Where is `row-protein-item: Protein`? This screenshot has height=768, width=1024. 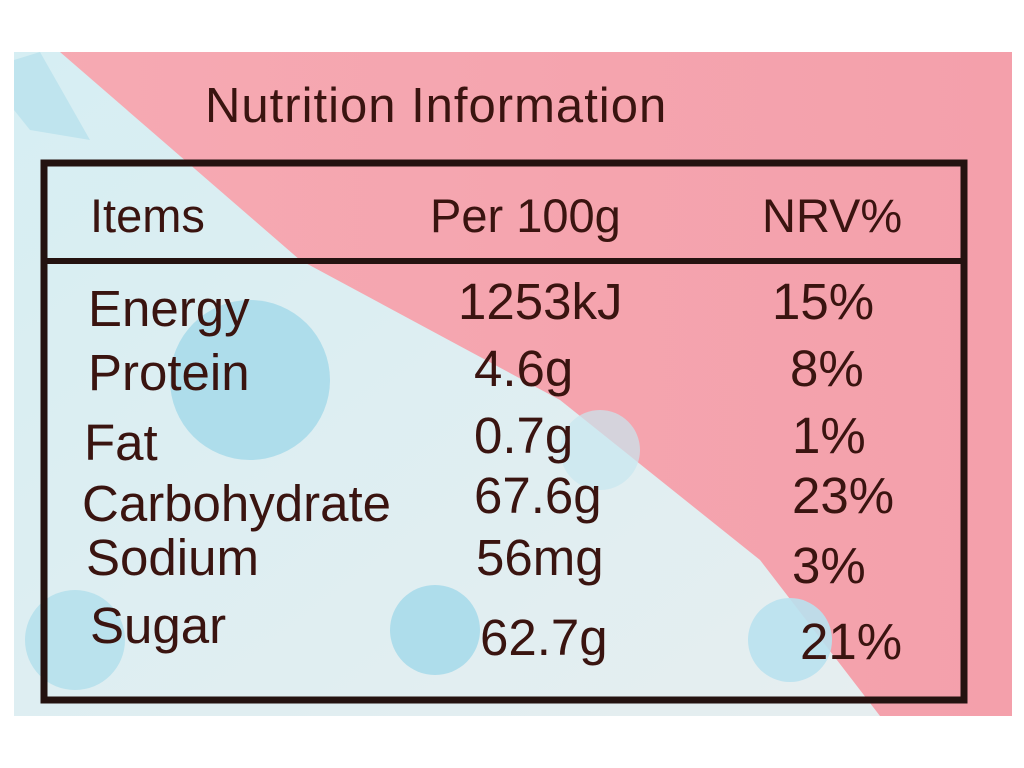 row-protein-item: Protein is located at coordinates (169, 372).